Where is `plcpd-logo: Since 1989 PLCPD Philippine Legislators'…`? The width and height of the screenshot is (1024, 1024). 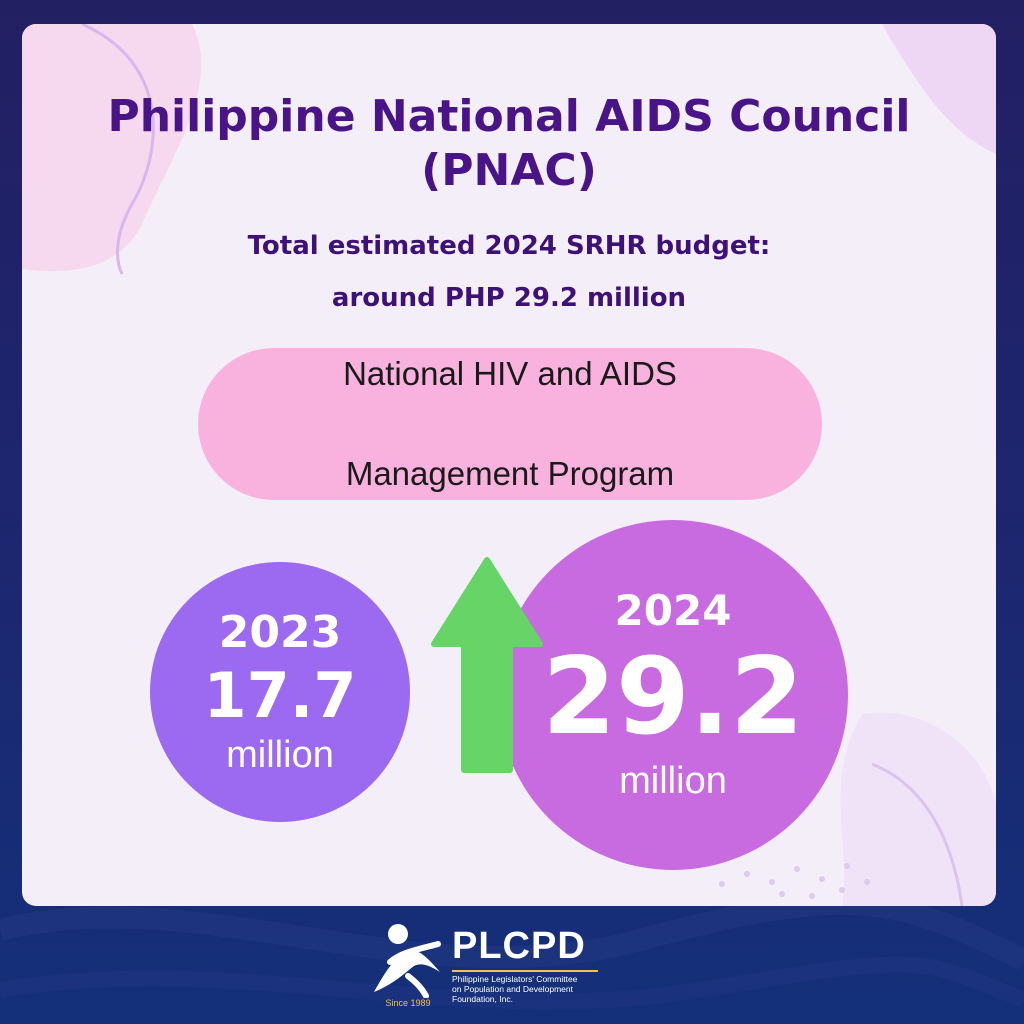 plcpd-logo: Since 1989 PLCPD Philippine Legislators'… is located at coordinates (488, 968).